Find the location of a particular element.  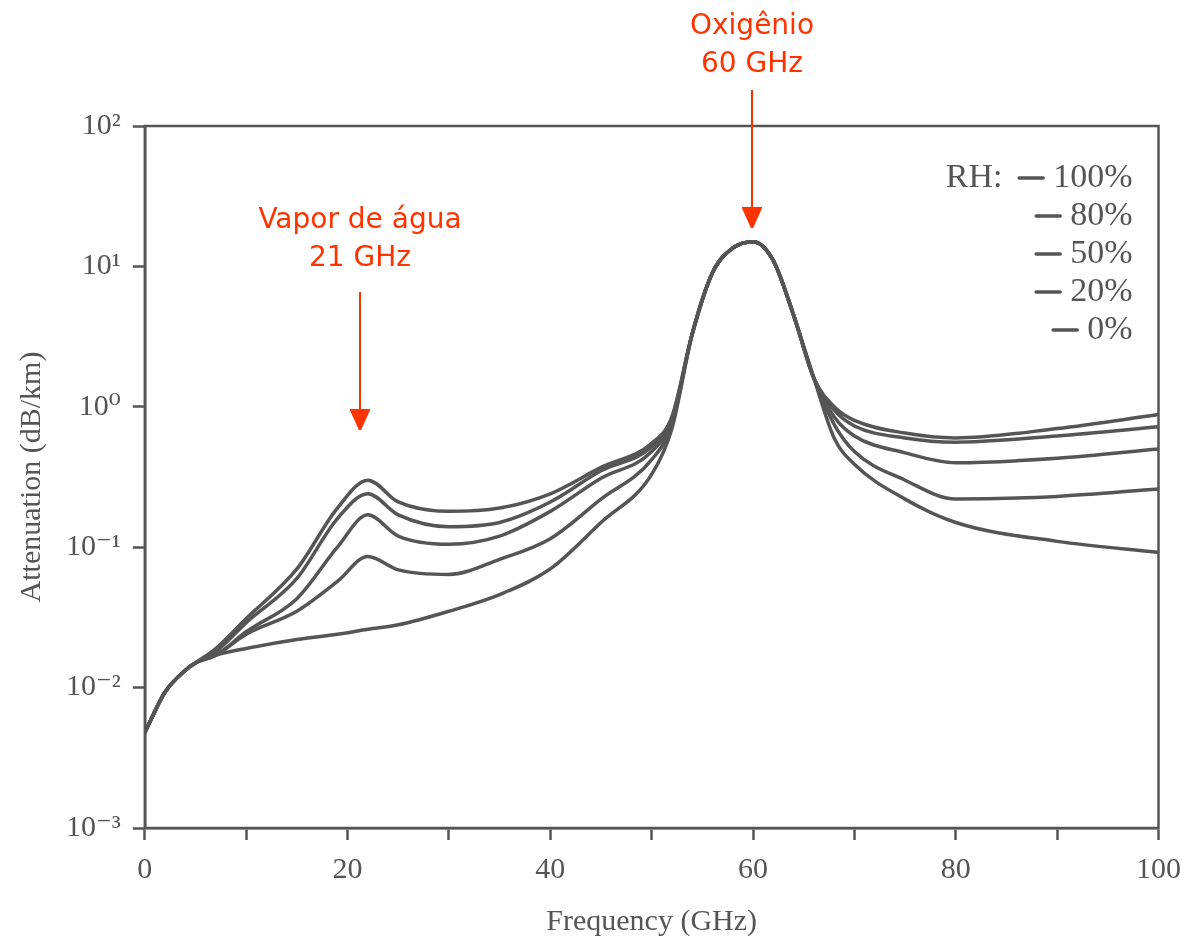

x-tick-label: 60 is located at coordinates (753, 867).